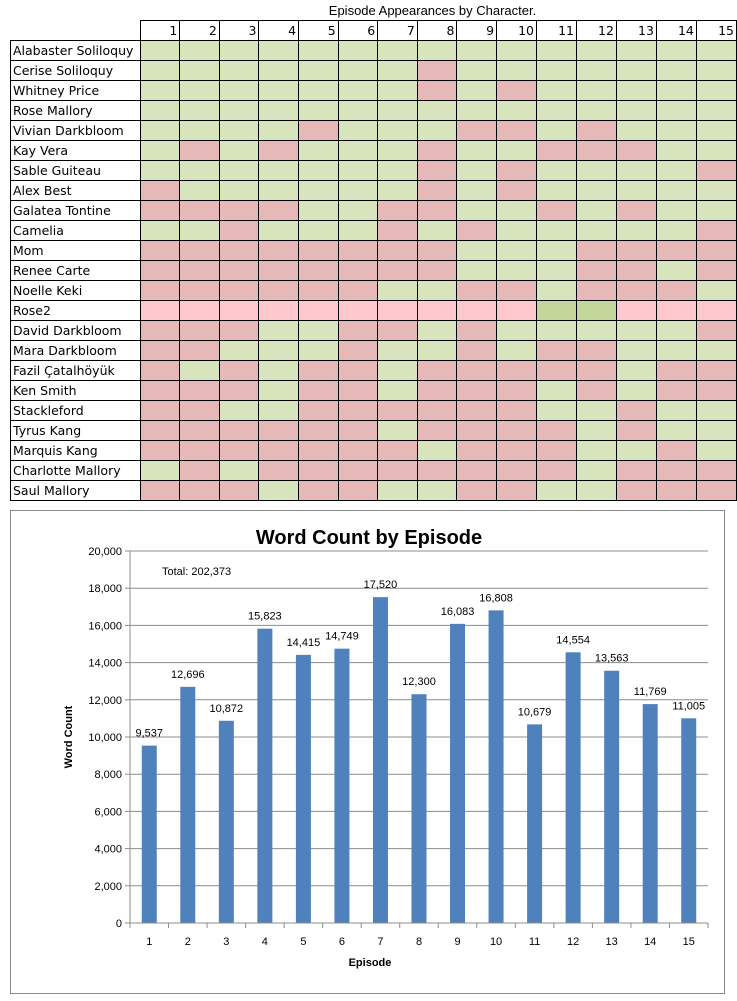 The width and height of the screenshot is (737, 1001). I want to click on y-tick-label: 18,000, so click(105, 589).